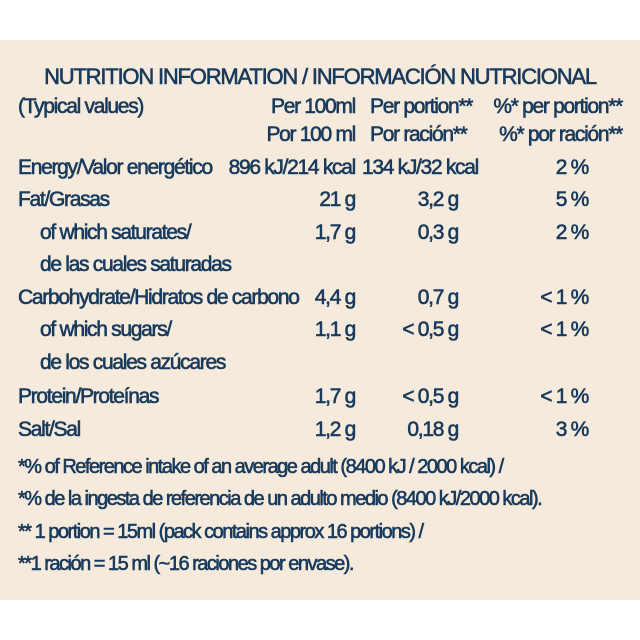  Describe the element at coordinates (292, 168) in the screenshot. I see `energy-per100: 896 kJ/214 kcal` at that location.